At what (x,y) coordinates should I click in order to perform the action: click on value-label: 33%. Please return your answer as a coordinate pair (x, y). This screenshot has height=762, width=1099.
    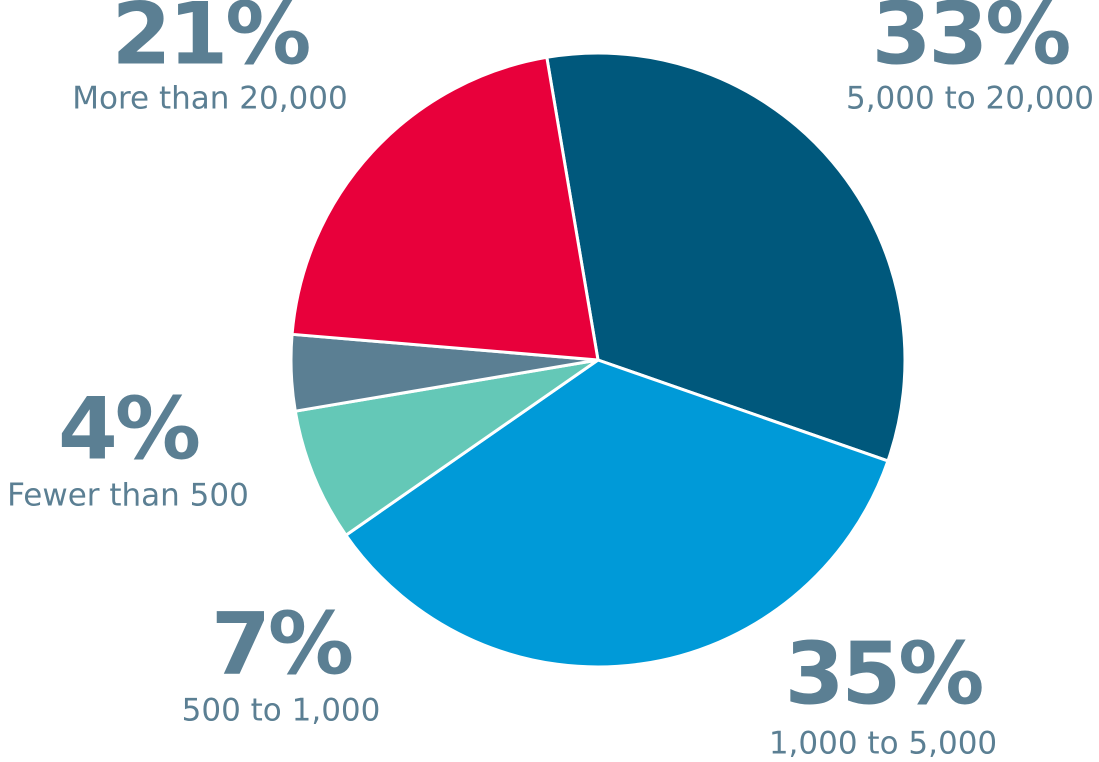
    Looking at the image, I should click on (971, 42).